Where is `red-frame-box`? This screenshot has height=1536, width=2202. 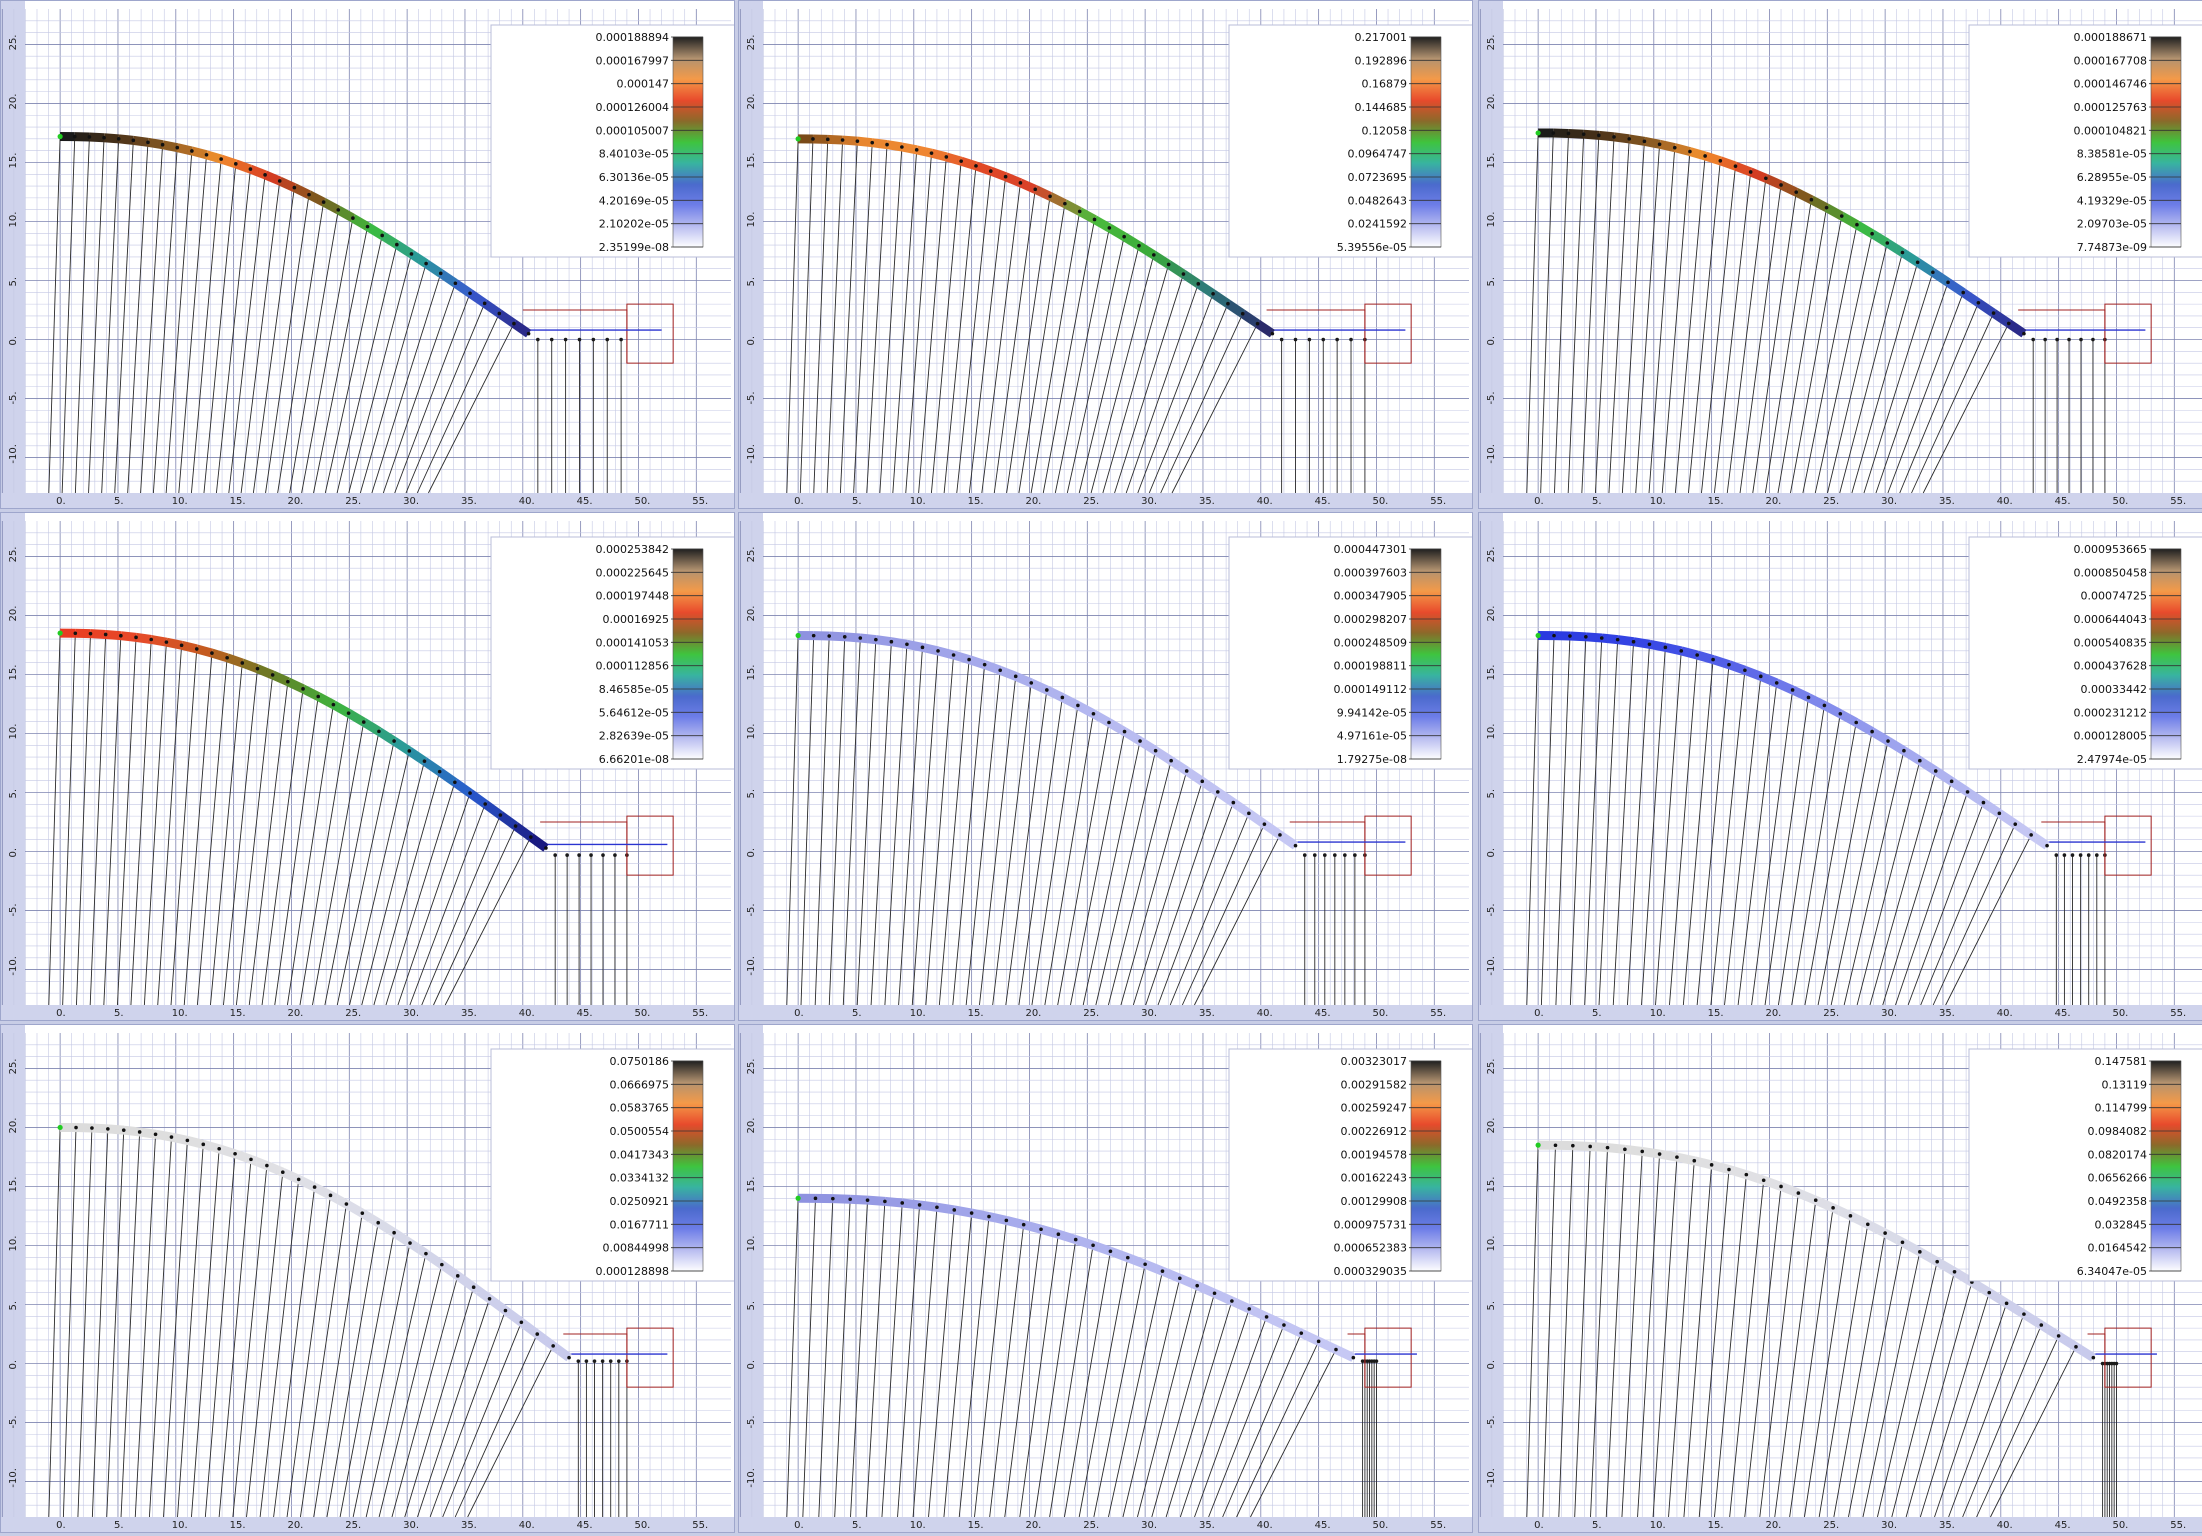 red-frame-box is located at coordinates (1388, 333).